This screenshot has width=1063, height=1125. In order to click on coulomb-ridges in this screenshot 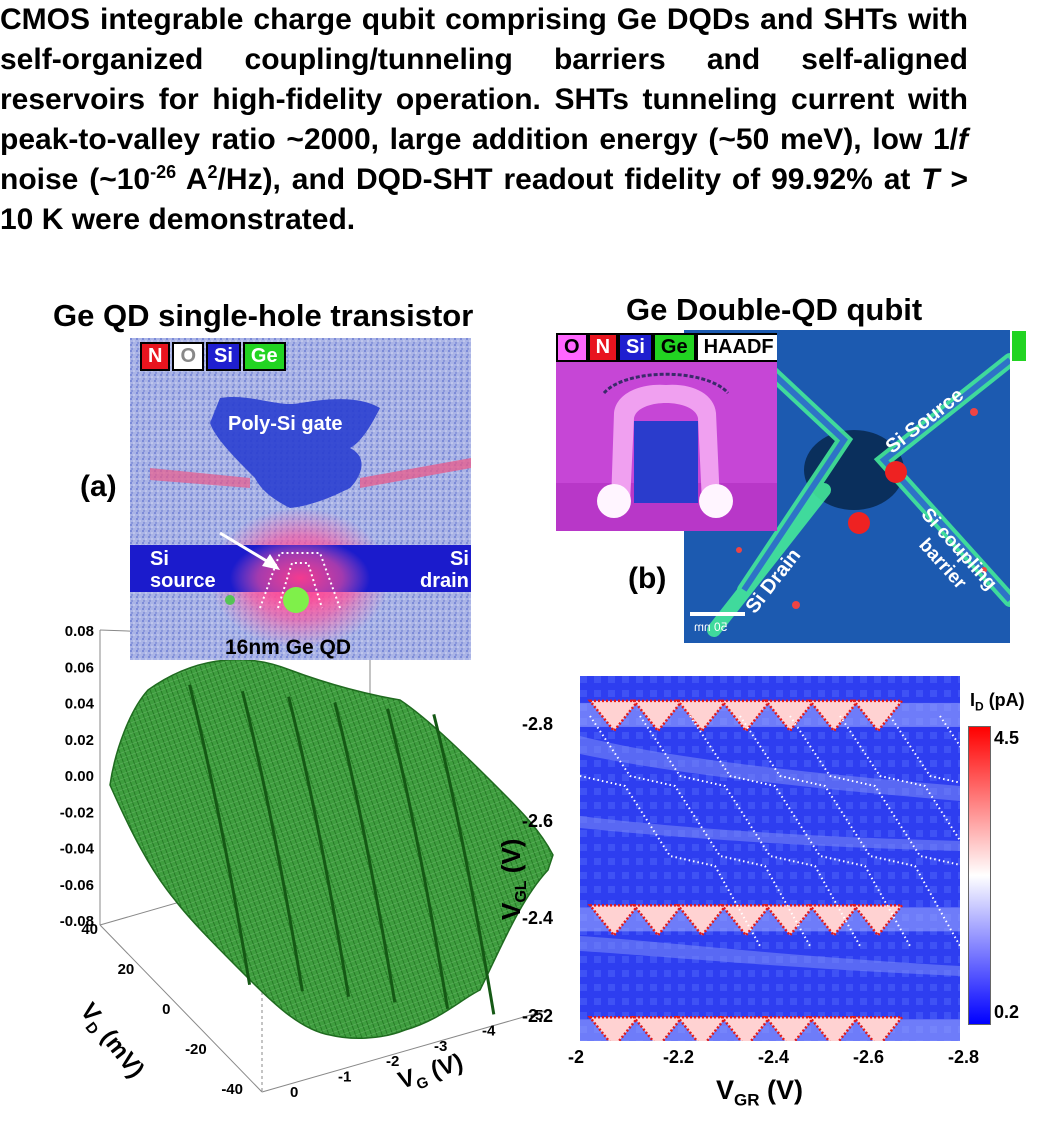, I will do `click(342, 849)`.